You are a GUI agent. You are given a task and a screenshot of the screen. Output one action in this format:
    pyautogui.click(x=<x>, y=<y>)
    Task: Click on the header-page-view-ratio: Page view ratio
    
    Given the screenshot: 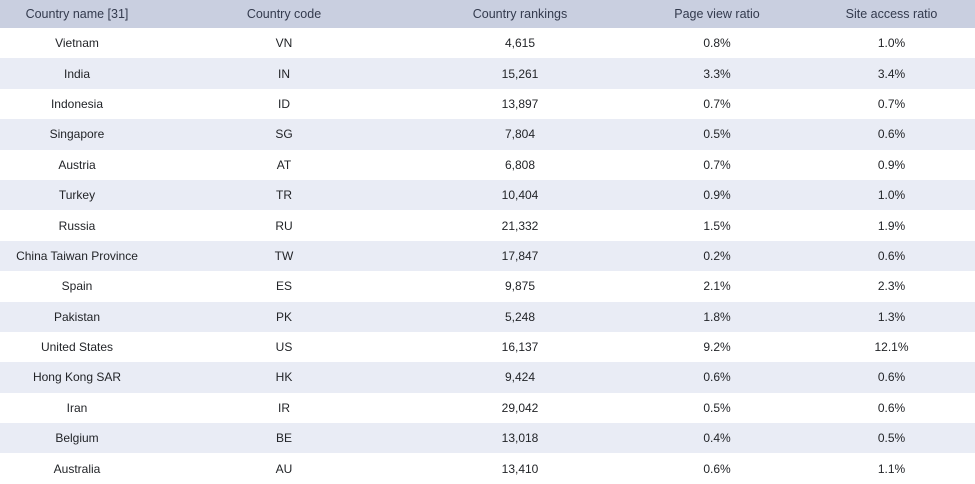 What is the action you would take?
    pyautogui.click(x=717, y=14)
    